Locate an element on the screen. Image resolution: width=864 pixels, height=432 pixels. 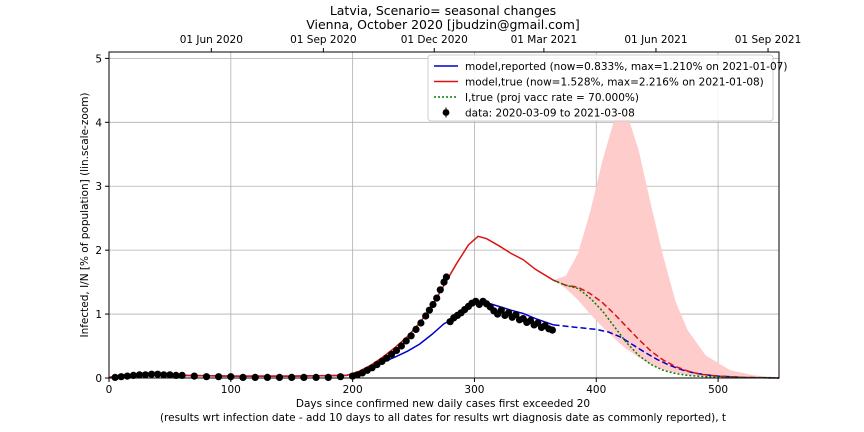
top-tick-label: 01 Jun 2020 is located at coordinates (211, 40).